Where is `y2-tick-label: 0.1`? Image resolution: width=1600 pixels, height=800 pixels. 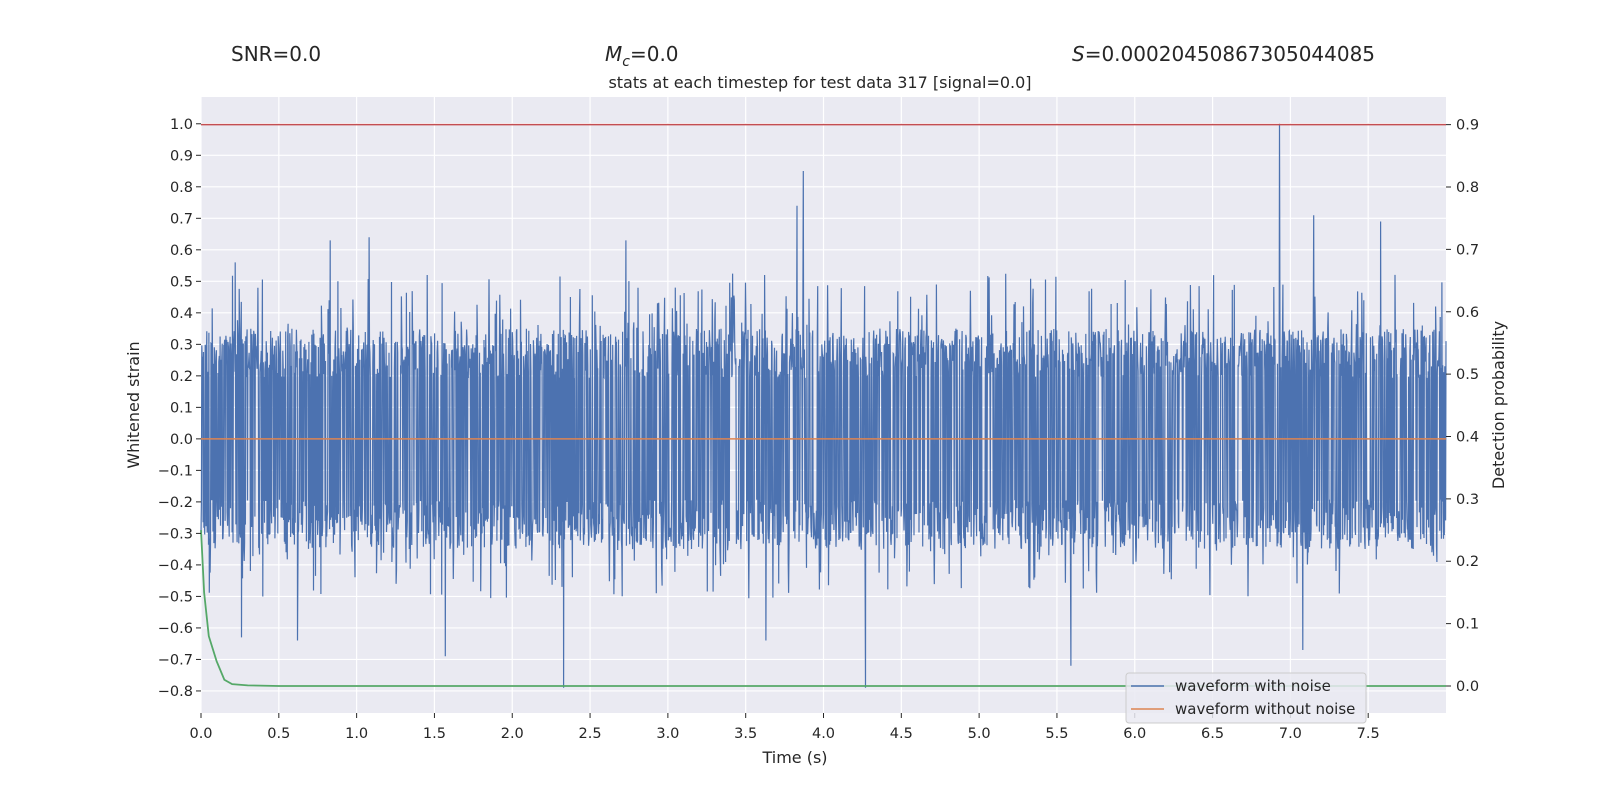 y2-tick-label: 0.1 is located at coordinates (1467, 625).